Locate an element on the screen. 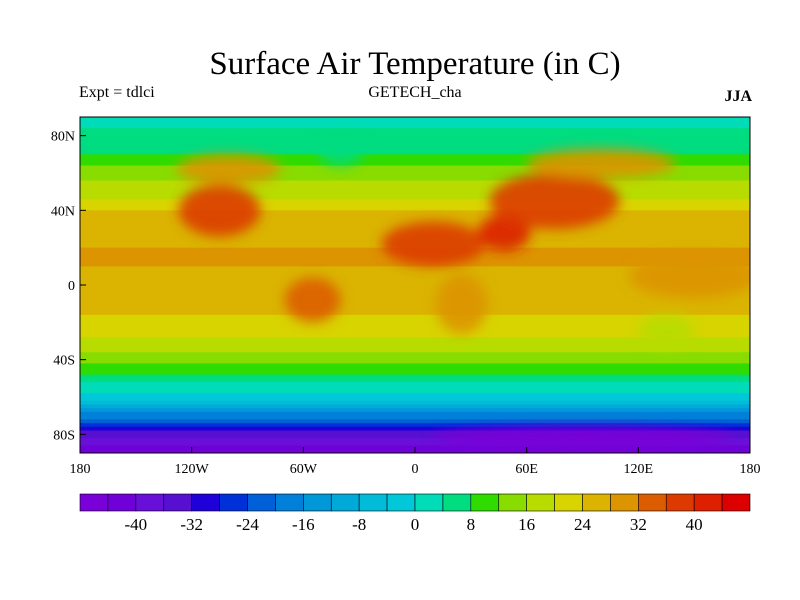 The height and width of the screenshot is (600, 800). colorbar-label: -16 is located at coordinates (303, 524).